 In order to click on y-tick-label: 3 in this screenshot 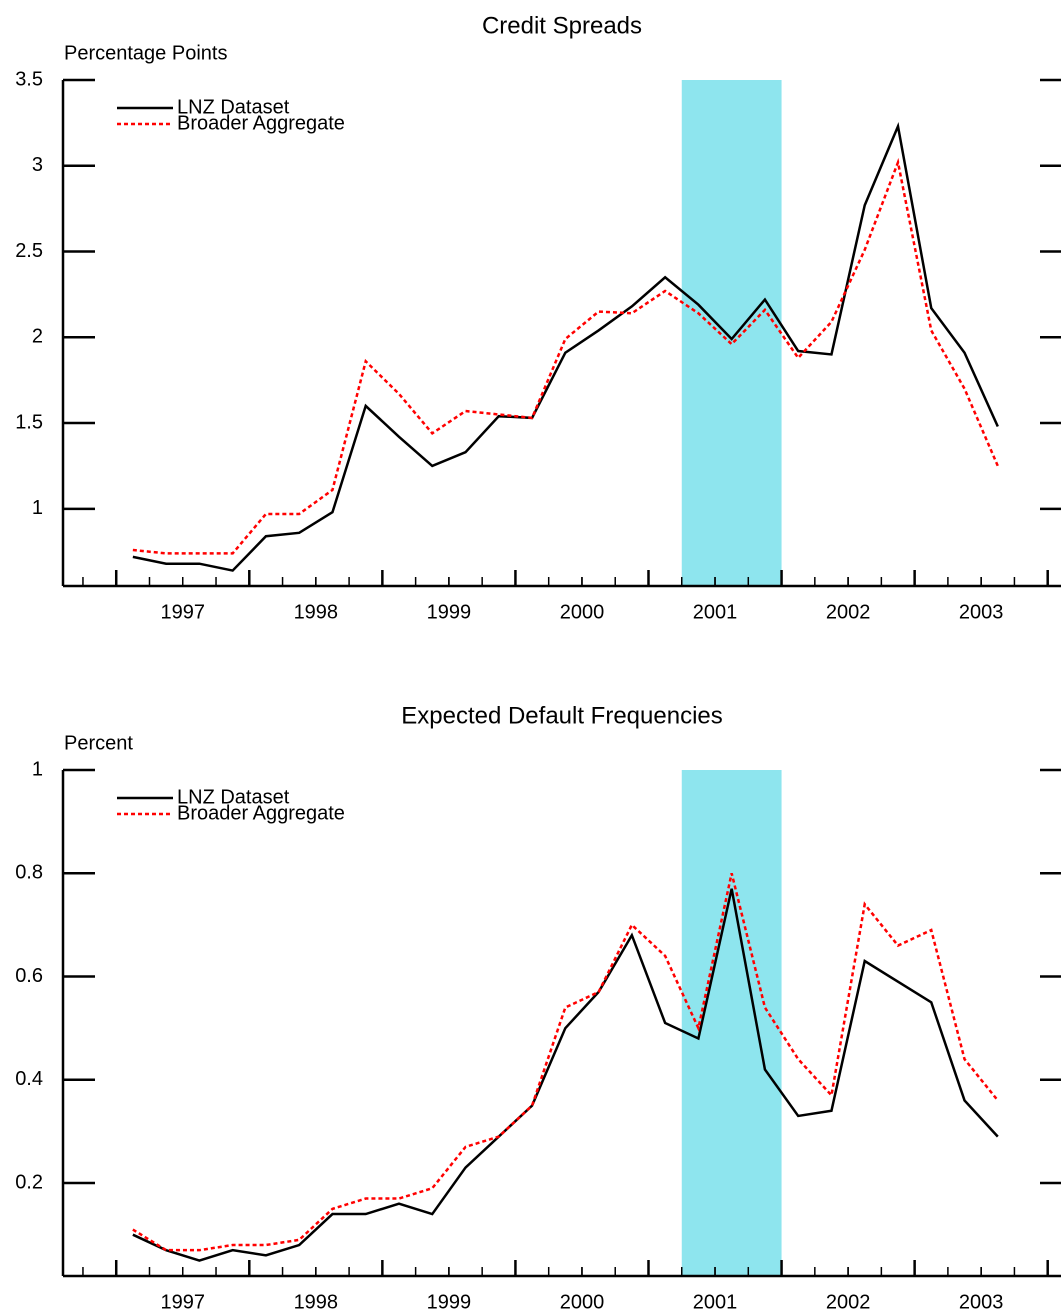, I will do `click(37, 165)`.